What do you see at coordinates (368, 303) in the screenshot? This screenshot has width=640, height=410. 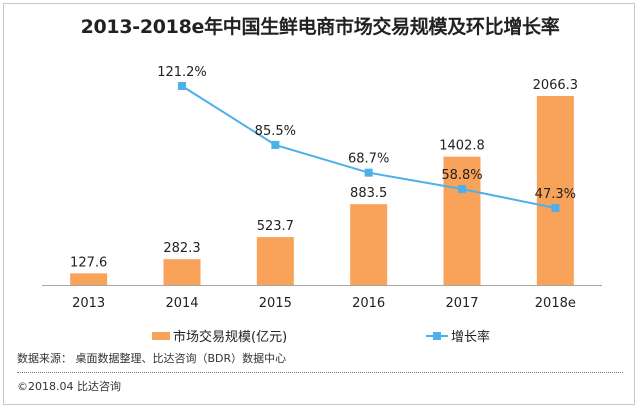 I see `x-tick-label: 2016` at bounding box center [368, 303].